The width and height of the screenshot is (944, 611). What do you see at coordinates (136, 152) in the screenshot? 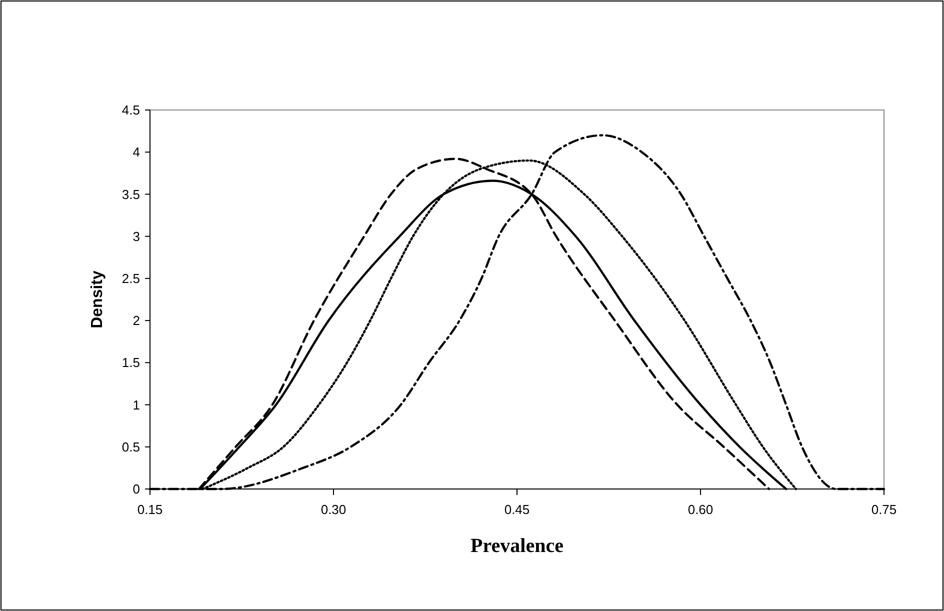
I see `y-tick-label: 4` at bounding box center [136, 152].